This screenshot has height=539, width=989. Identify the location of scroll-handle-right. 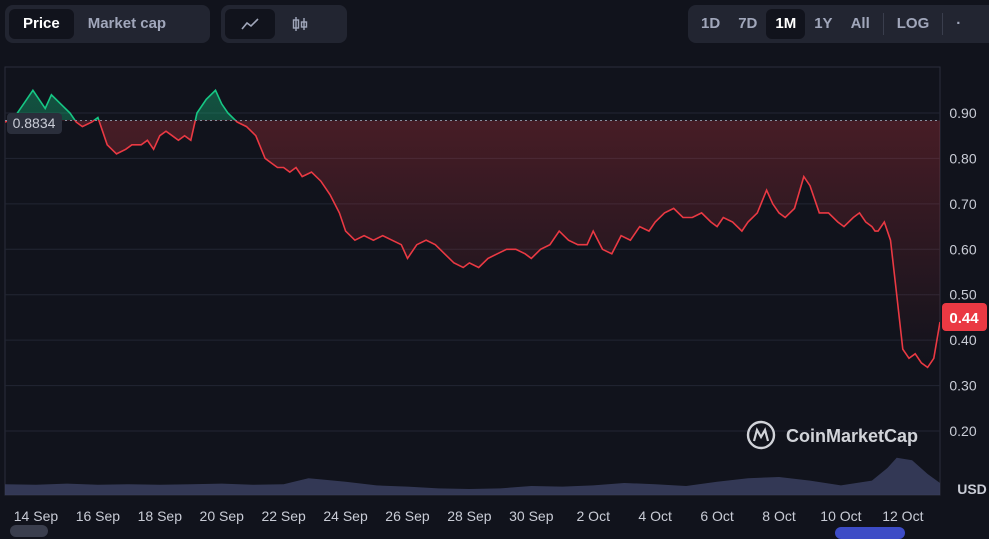
(870, 533).